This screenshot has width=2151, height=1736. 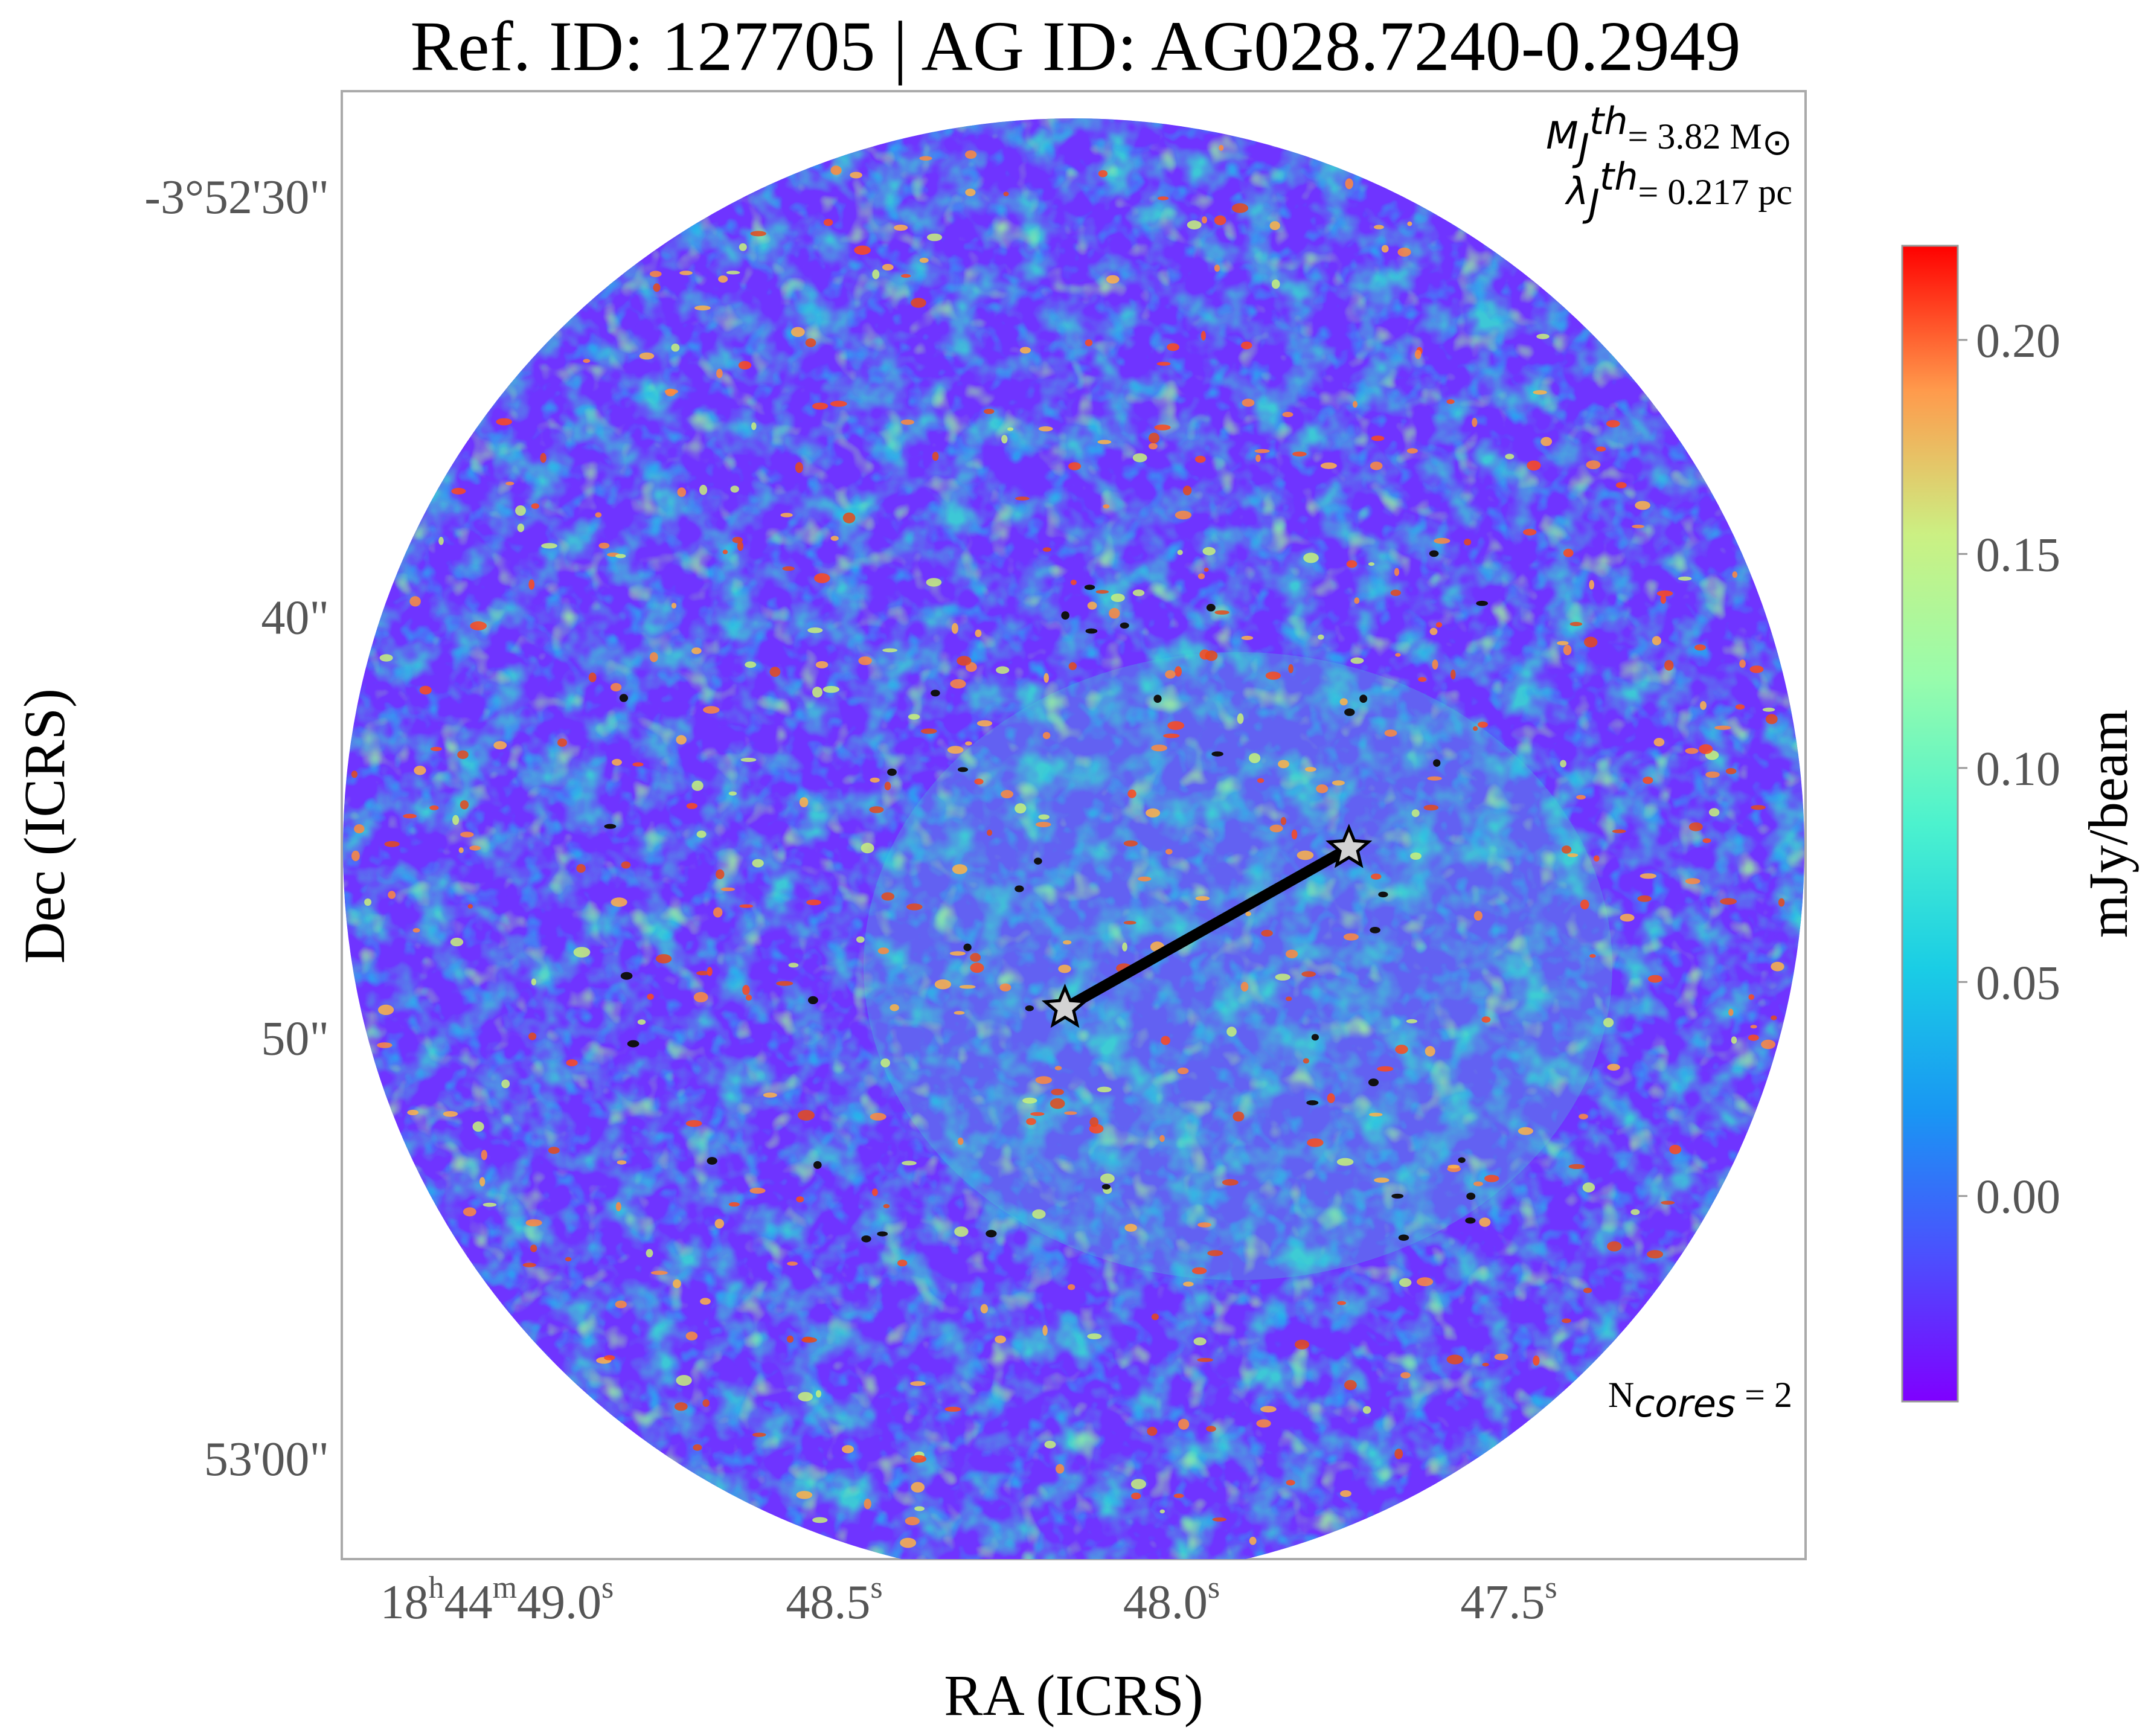 What do you see at coordinates (834, 1600) in the screenshot?
I see `x-tick-label: 48.5s` at bounding box center [834, 1600].